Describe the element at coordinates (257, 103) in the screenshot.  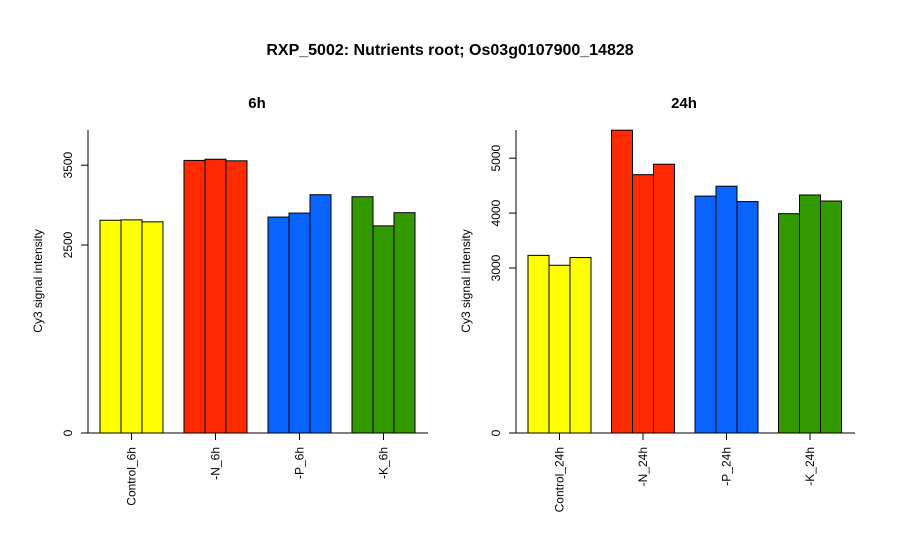
I see `panel-title: 6h` at that location.